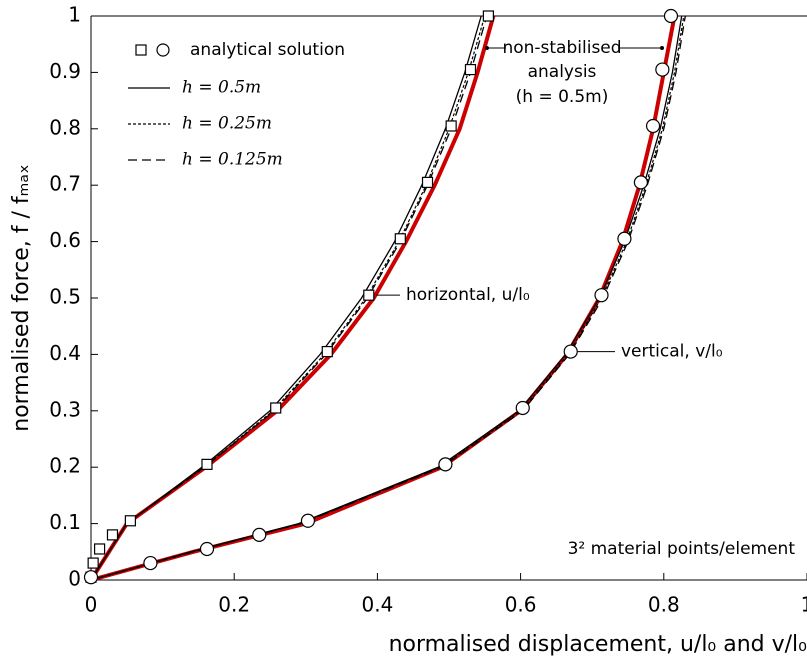  I want to click on annotation: non-stabilised, so click(561, 48).